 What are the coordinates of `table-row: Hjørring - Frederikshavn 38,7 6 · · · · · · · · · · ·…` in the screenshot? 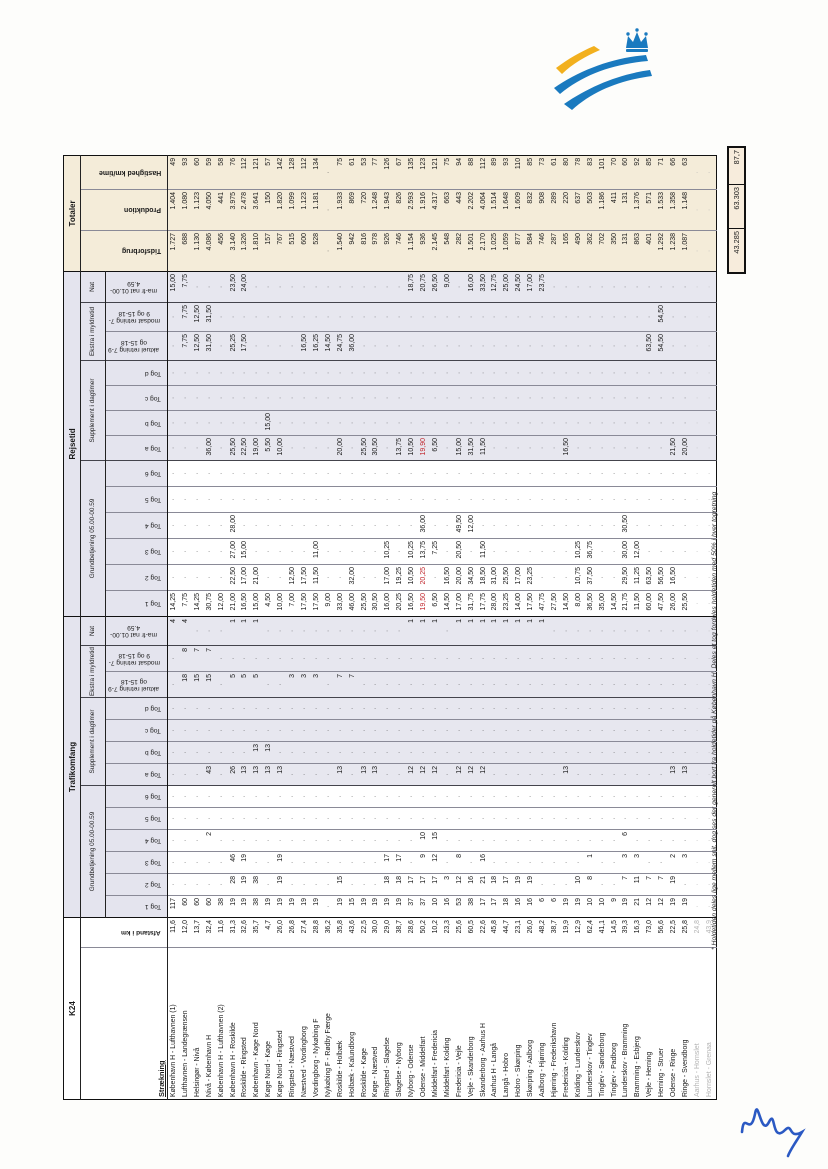 It's located at (555, 627).